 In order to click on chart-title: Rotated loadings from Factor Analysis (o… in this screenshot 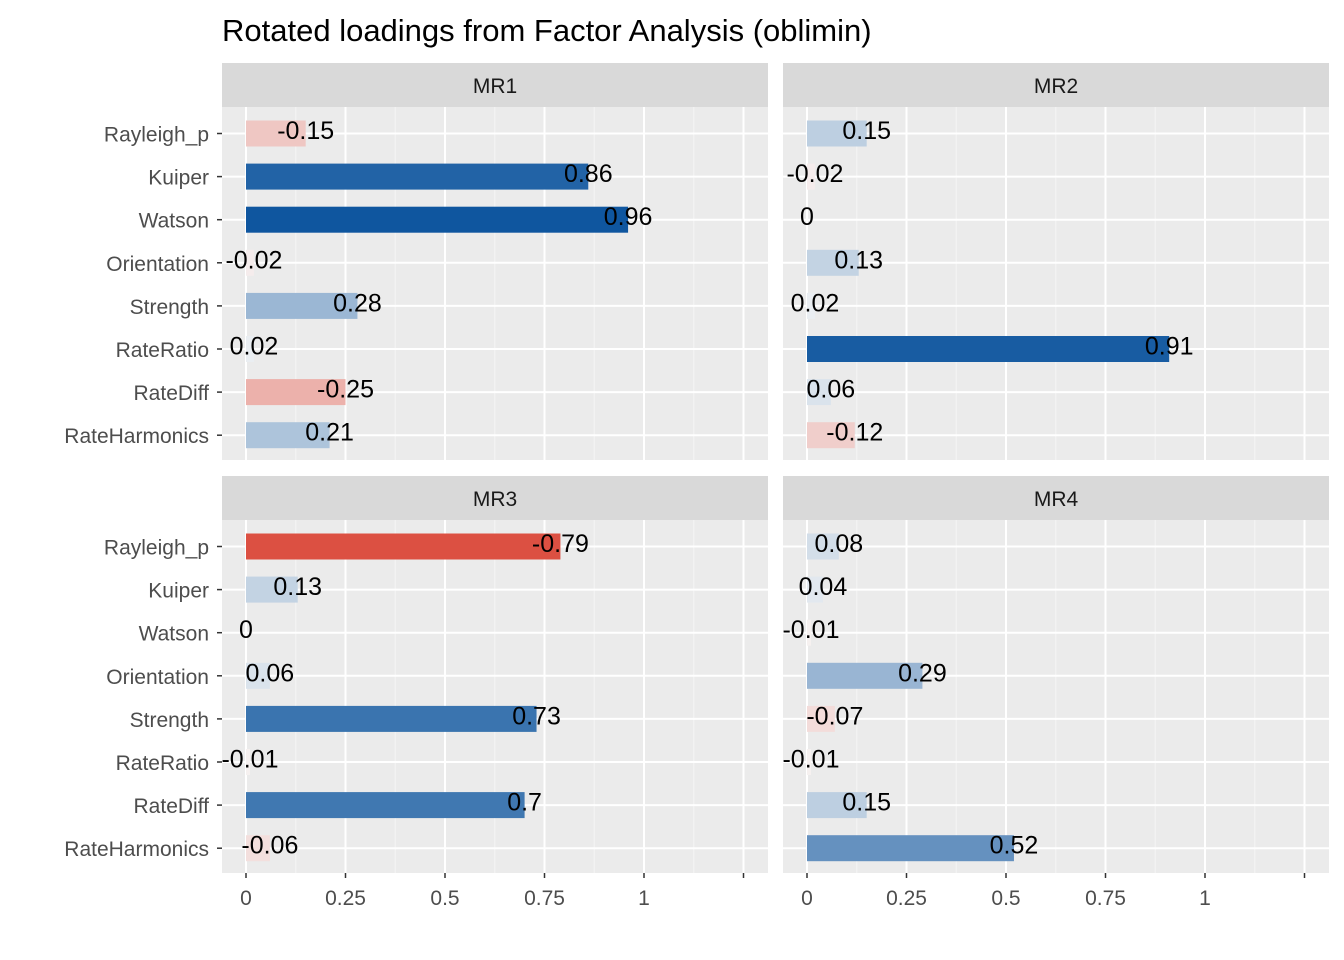, I will do `click(547, 30)`.